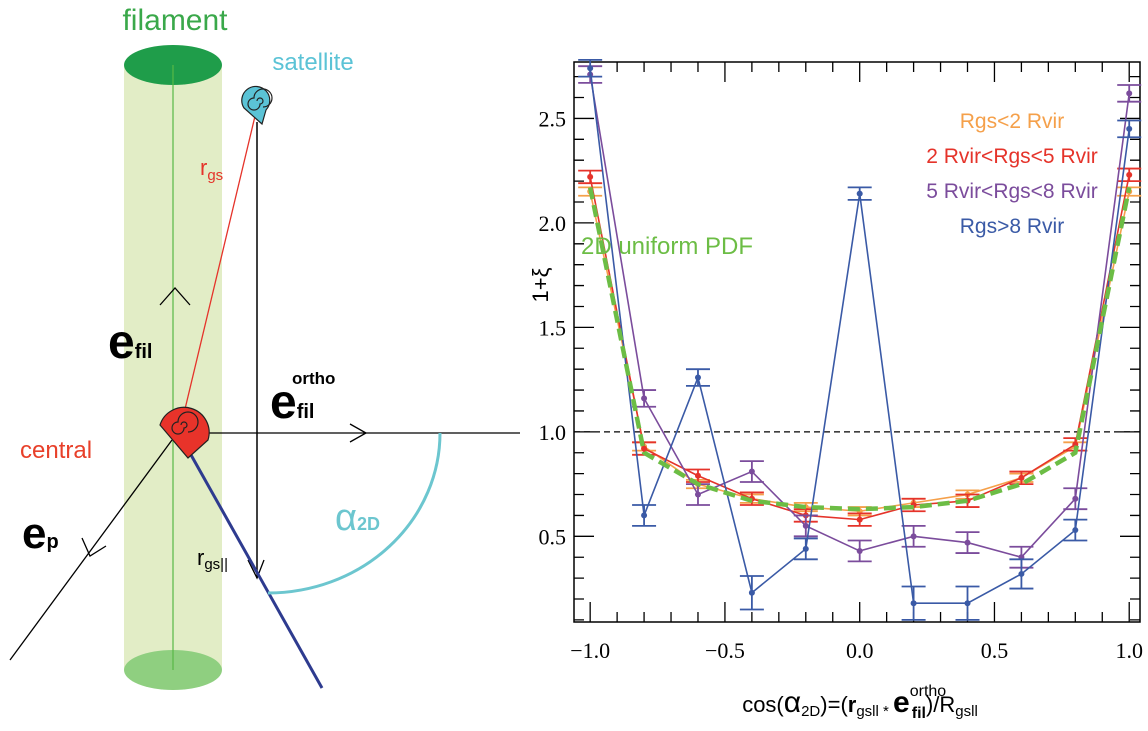 Image resolution: width=1148 pixels, height=731 pixels. What do you see at coordinates (212, 559) in the screenshot?
I see `r-gs-par-label: rgs||` at bounding box center [212, 559].